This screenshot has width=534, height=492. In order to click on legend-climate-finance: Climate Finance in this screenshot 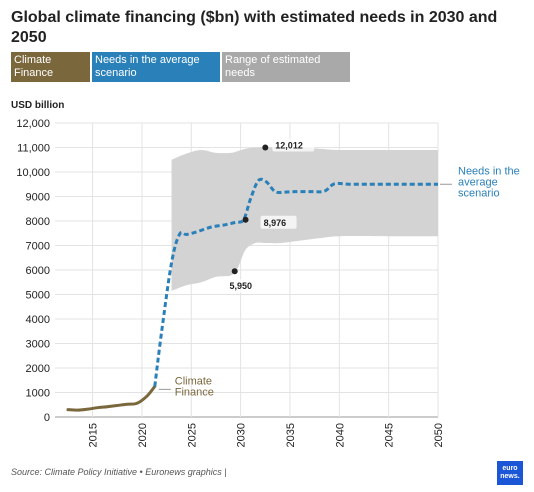, I will do `click(50, 67)`.